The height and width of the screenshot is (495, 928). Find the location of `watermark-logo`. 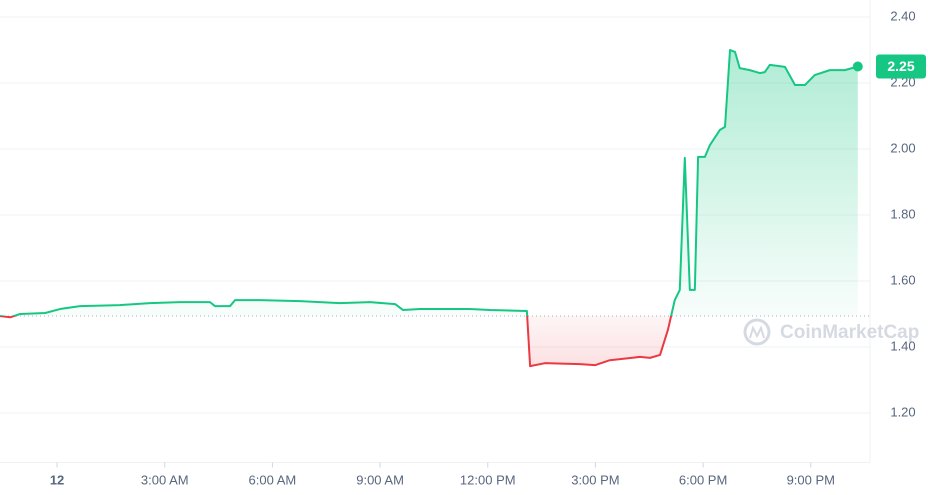

watermark-logo is located at coordinates (757, 332).